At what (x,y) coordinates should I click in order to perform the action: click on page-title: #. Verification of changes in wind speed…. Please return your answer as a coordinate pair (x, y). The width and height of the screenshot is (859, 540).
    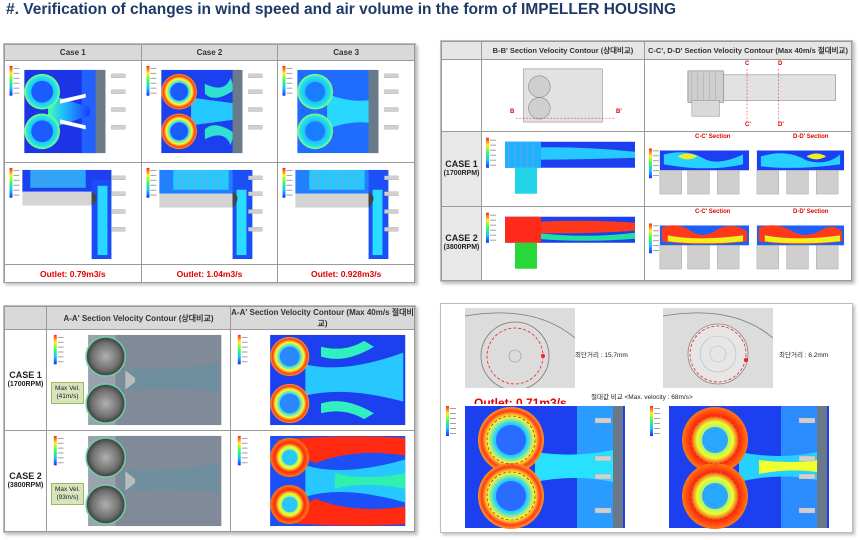
    Looking at the image, I should click on (341, 9).